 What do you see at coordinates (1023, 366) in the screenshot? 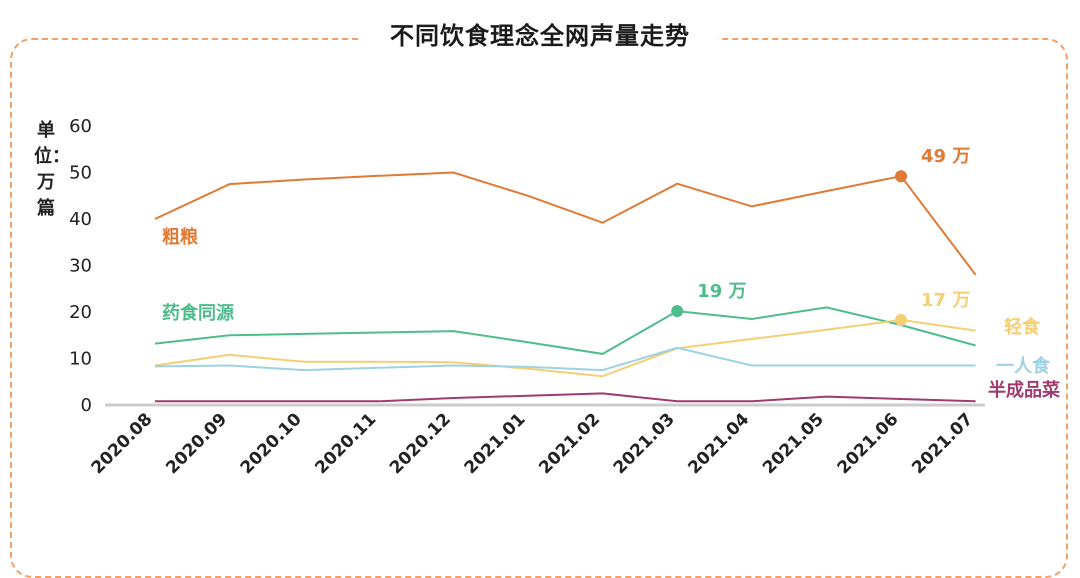
I see `series-label: 一人食` at bounding box center [1023, 366].